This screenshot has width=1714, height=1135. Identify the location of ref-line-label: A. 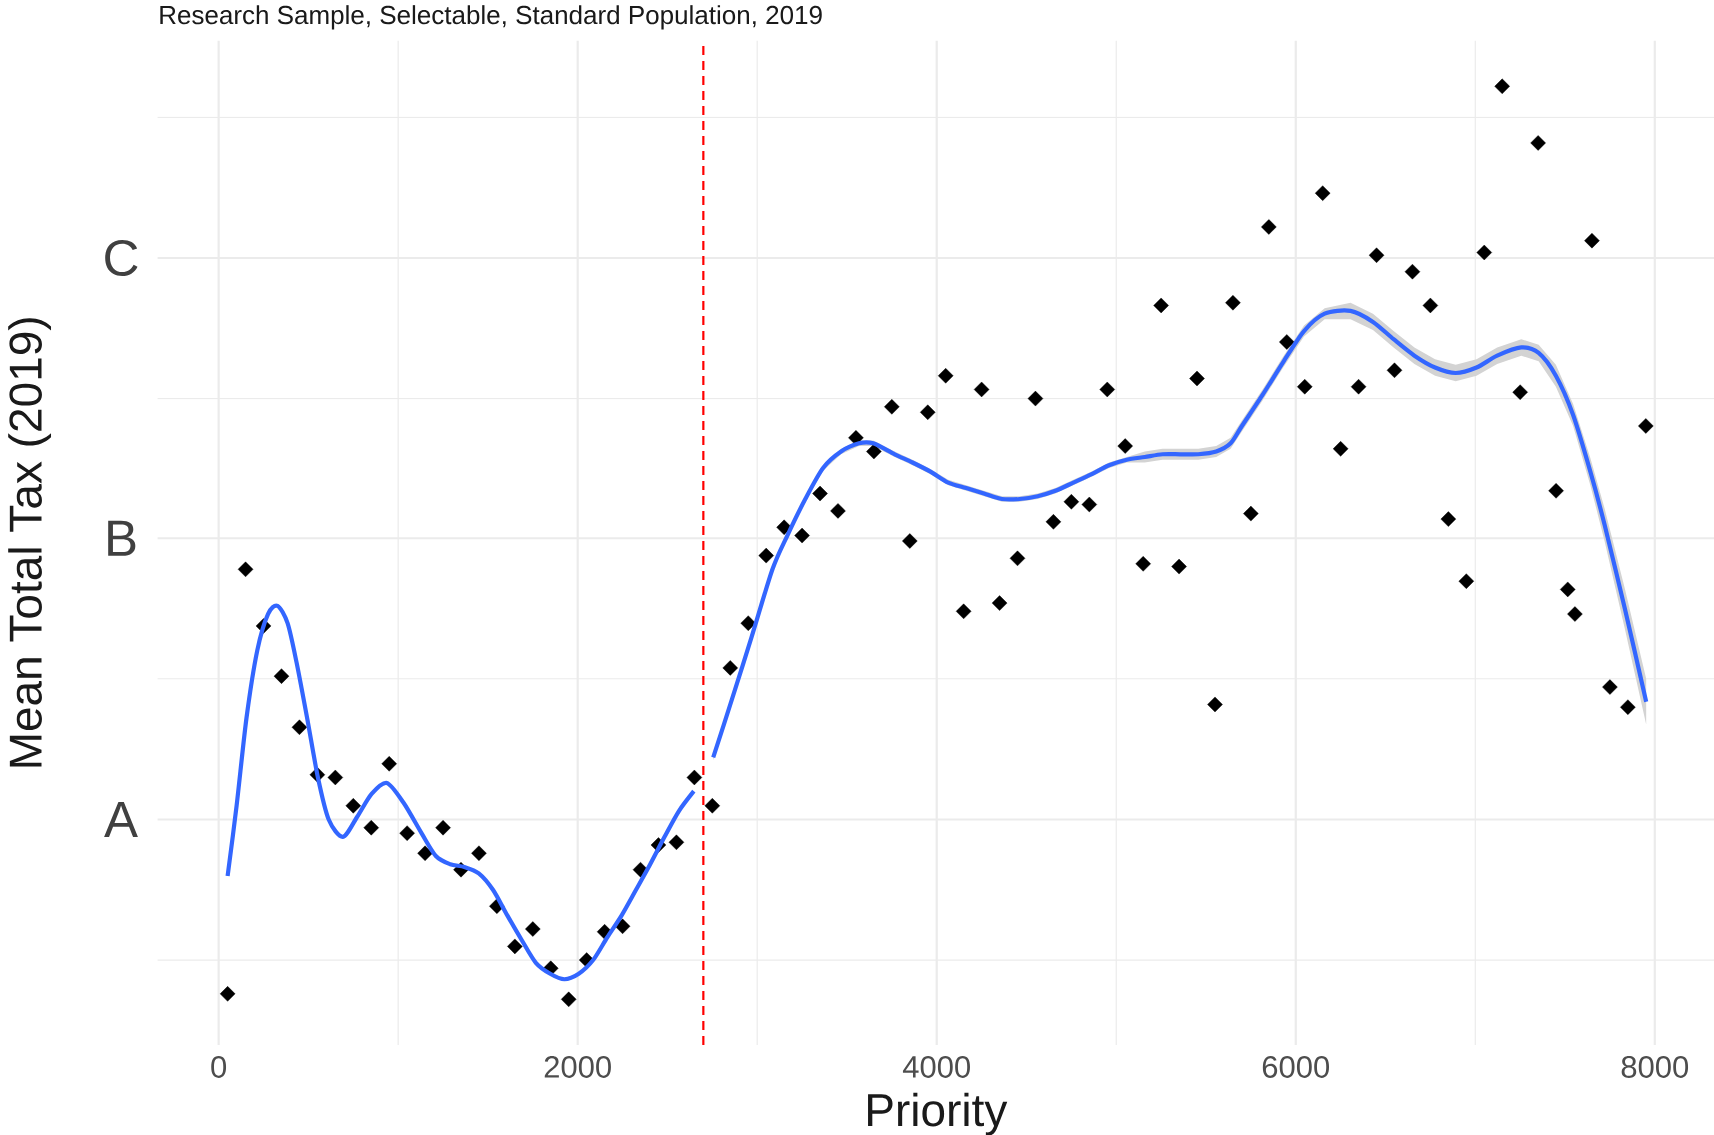
(121, 819).